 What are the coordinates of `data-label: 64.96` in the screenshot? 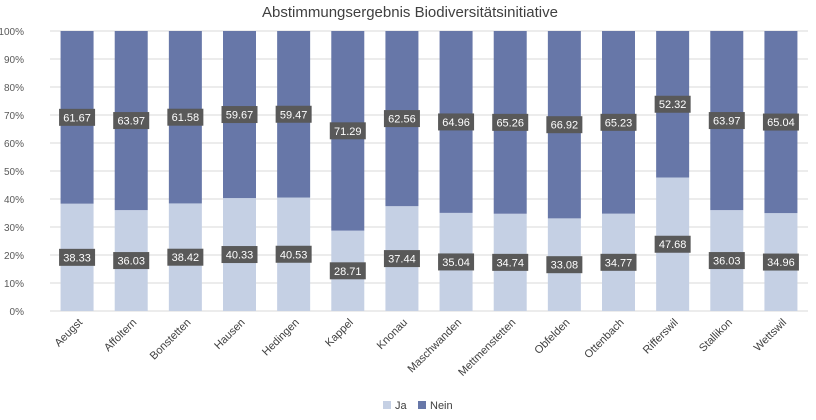 It's located at (456, 123).